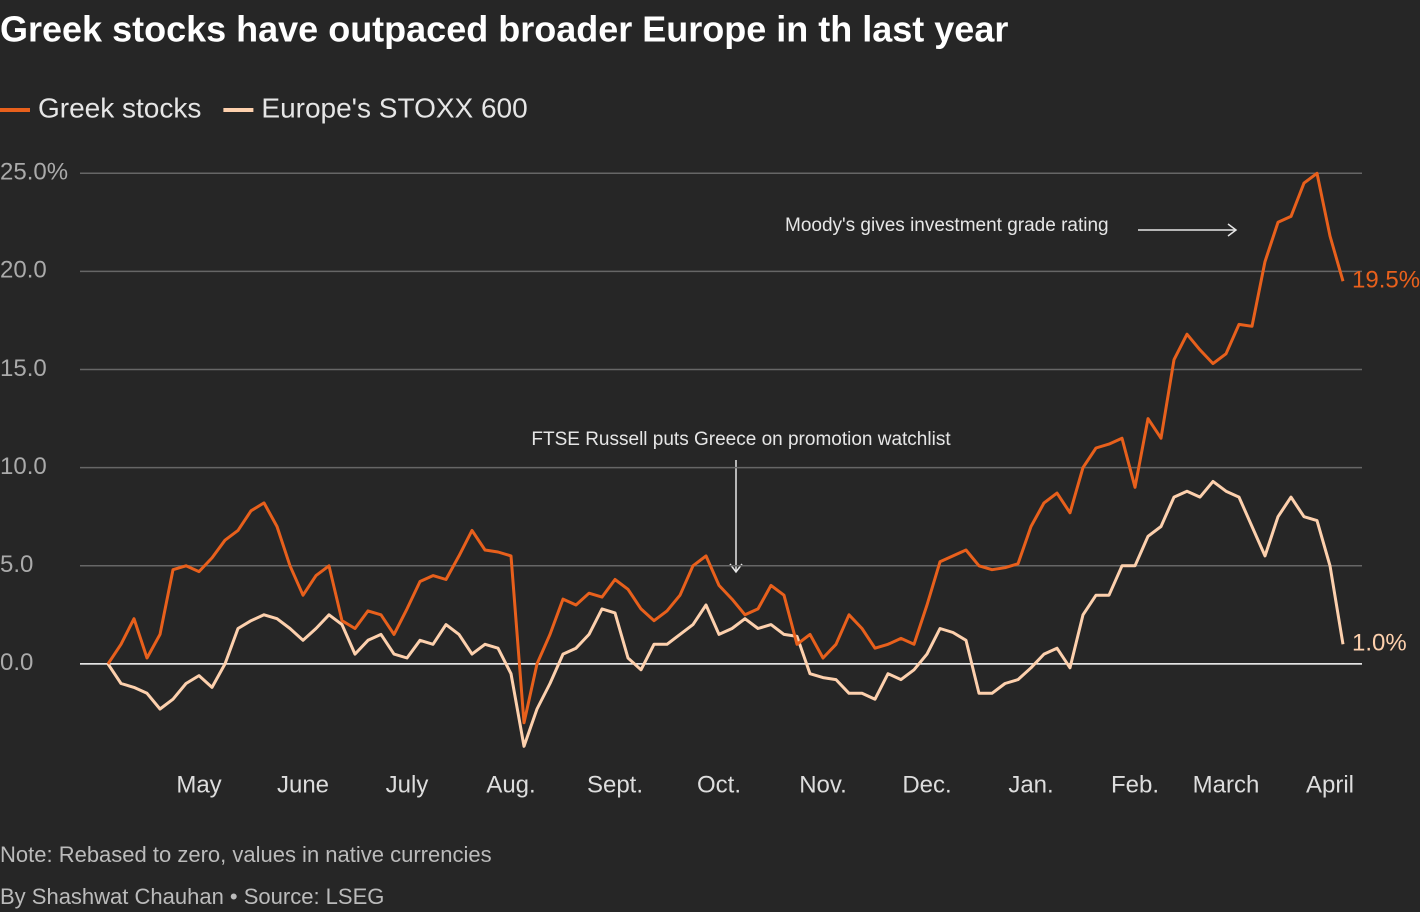 This screenshot has width=1420, height=912. I want to click on y-tick-label: 5.0, so click(16, 564).